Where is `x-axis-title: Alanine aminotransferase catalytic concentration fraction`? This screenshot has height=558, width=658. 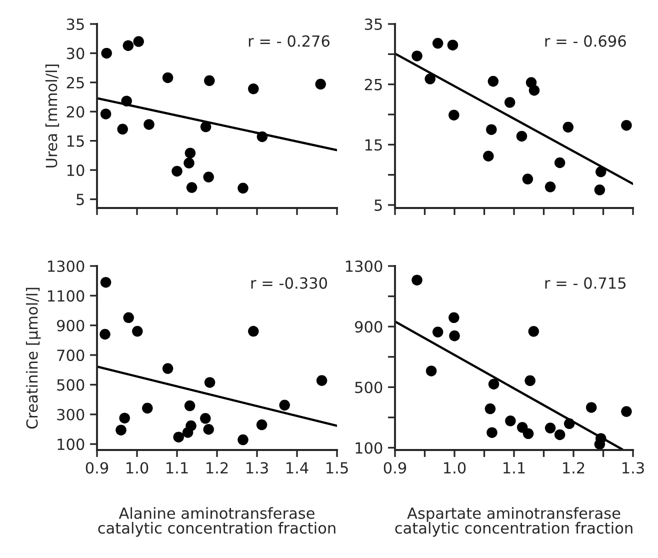 x-axis-title: Alanine aminotransferase catalytic concentration fraction is located at coordinates (217, 522).